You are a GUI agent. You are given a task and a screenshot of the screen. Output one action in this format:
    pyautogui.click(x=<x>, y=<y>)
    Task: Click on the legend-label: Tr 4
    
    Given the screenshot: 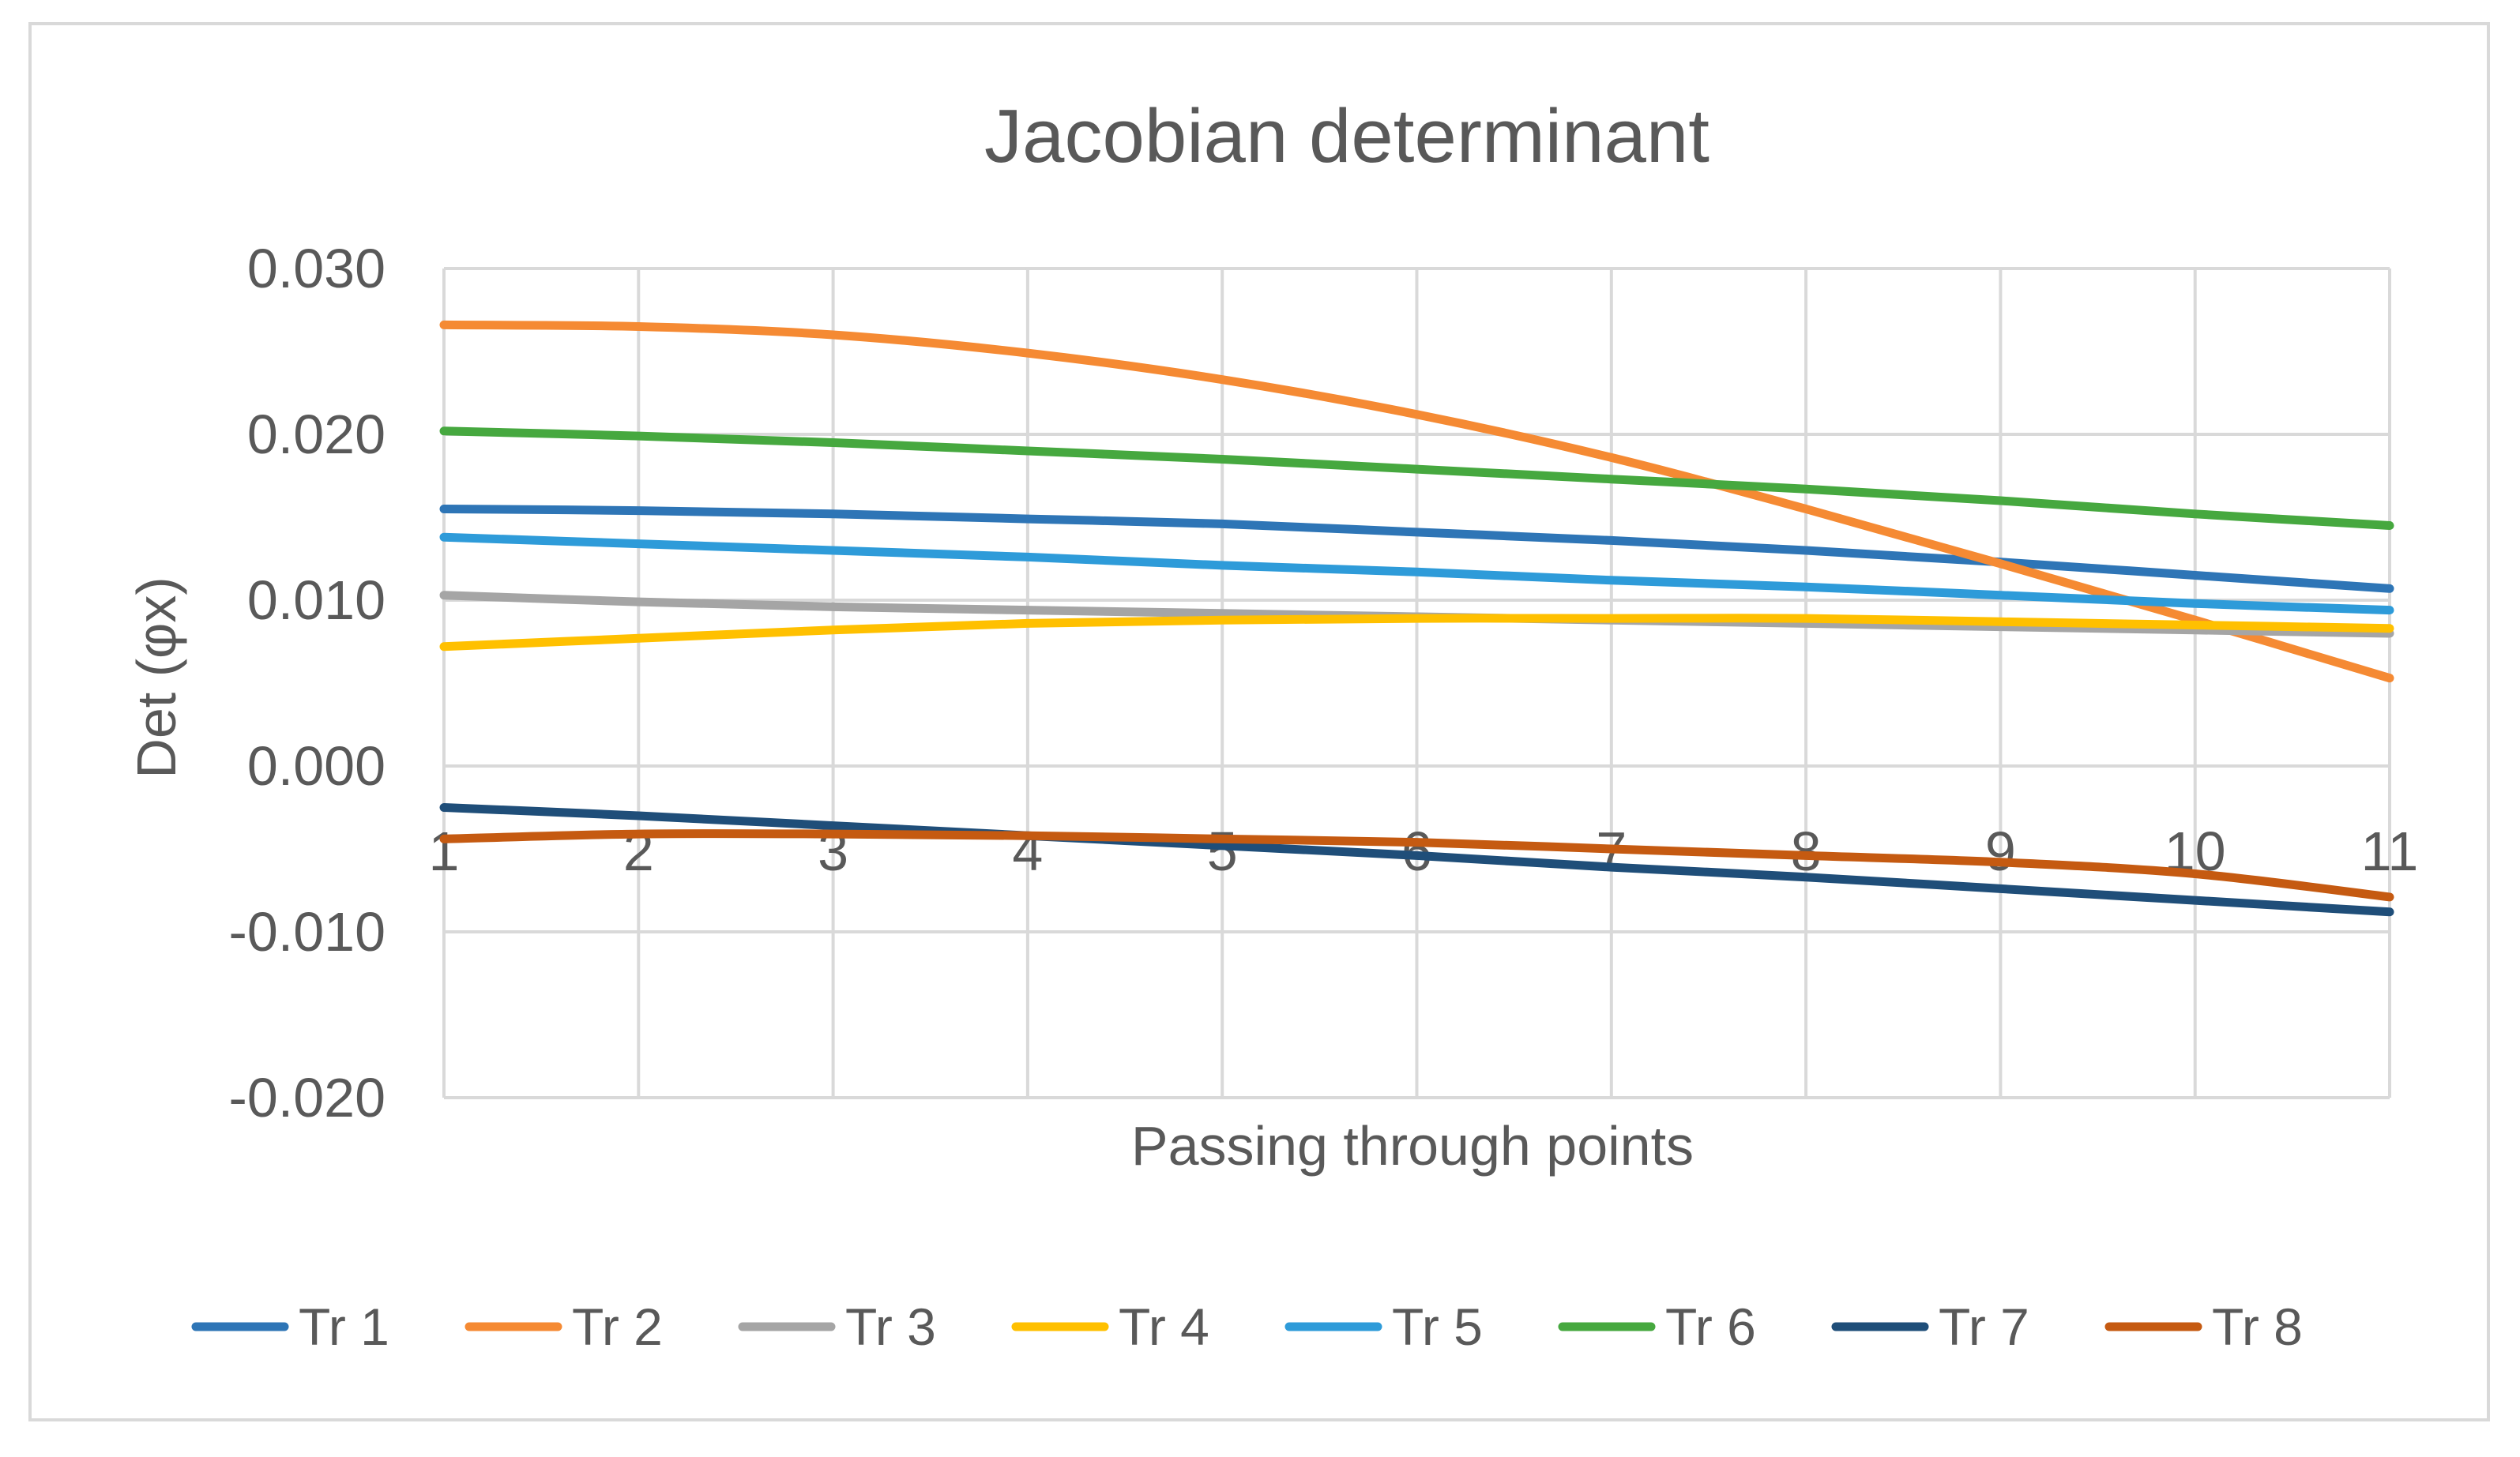 What is the action you would take?
    pyautogui.click(x=1164, y=1326)
    